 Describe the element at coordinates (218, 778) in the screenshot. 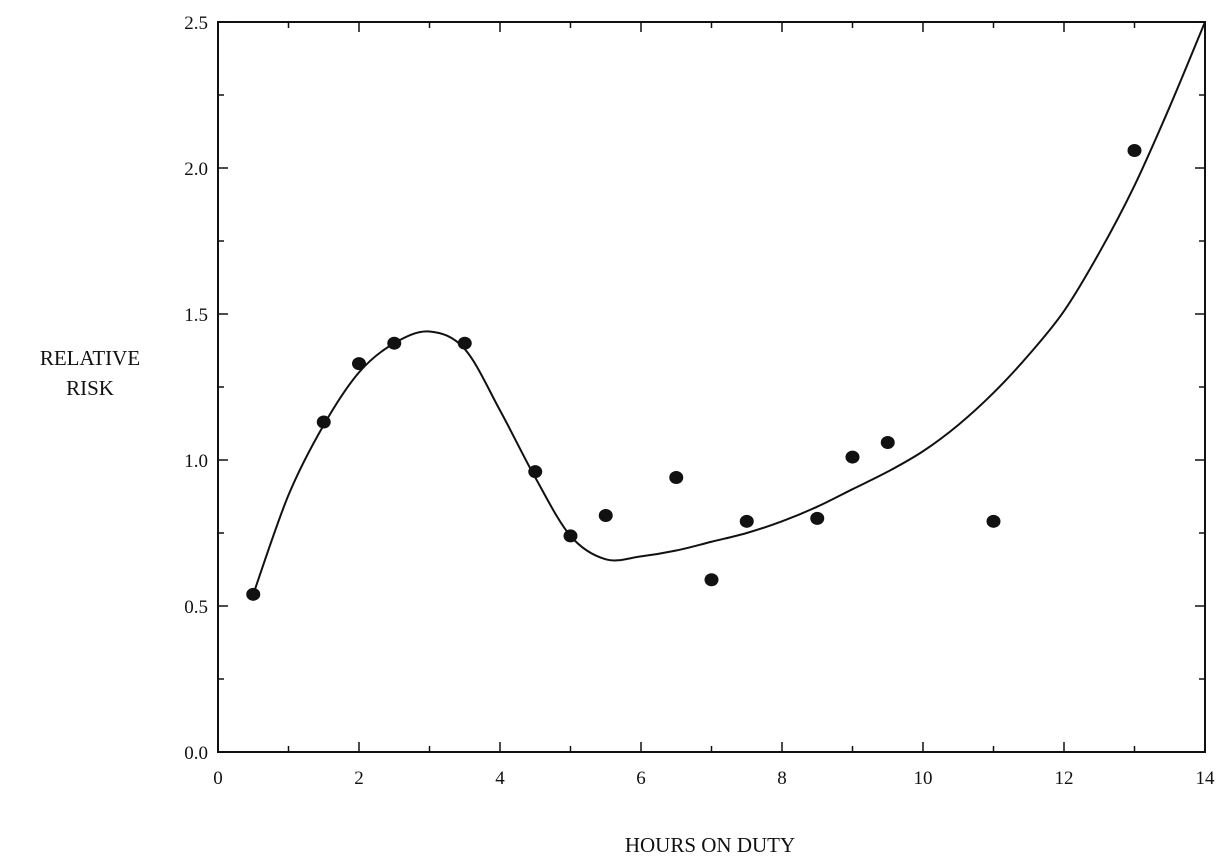

I see `x-tick-label: 0` at that location.